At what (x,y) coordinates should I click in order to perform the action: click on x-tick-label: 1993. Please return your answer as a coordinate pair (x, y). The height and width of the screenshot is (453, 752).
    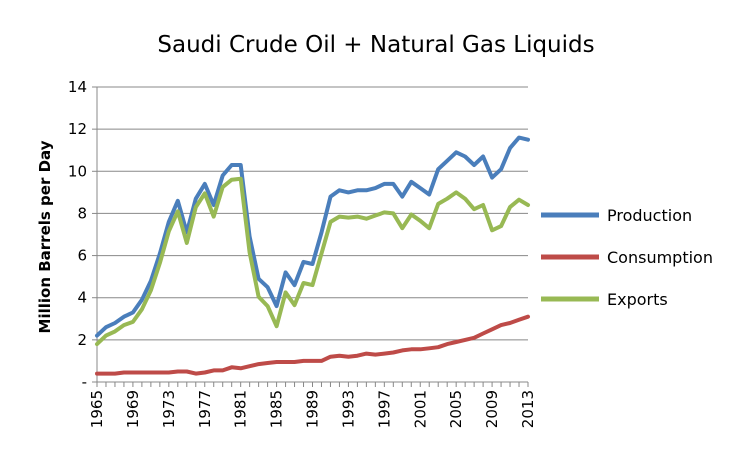
    Looking at the image, I should click on (348, 409).